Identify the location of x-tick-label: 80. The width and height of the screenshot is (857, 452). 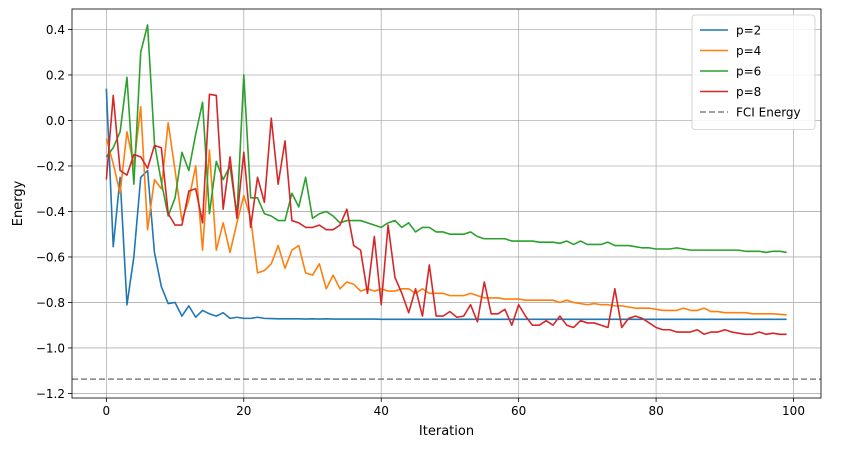
(655, 411).